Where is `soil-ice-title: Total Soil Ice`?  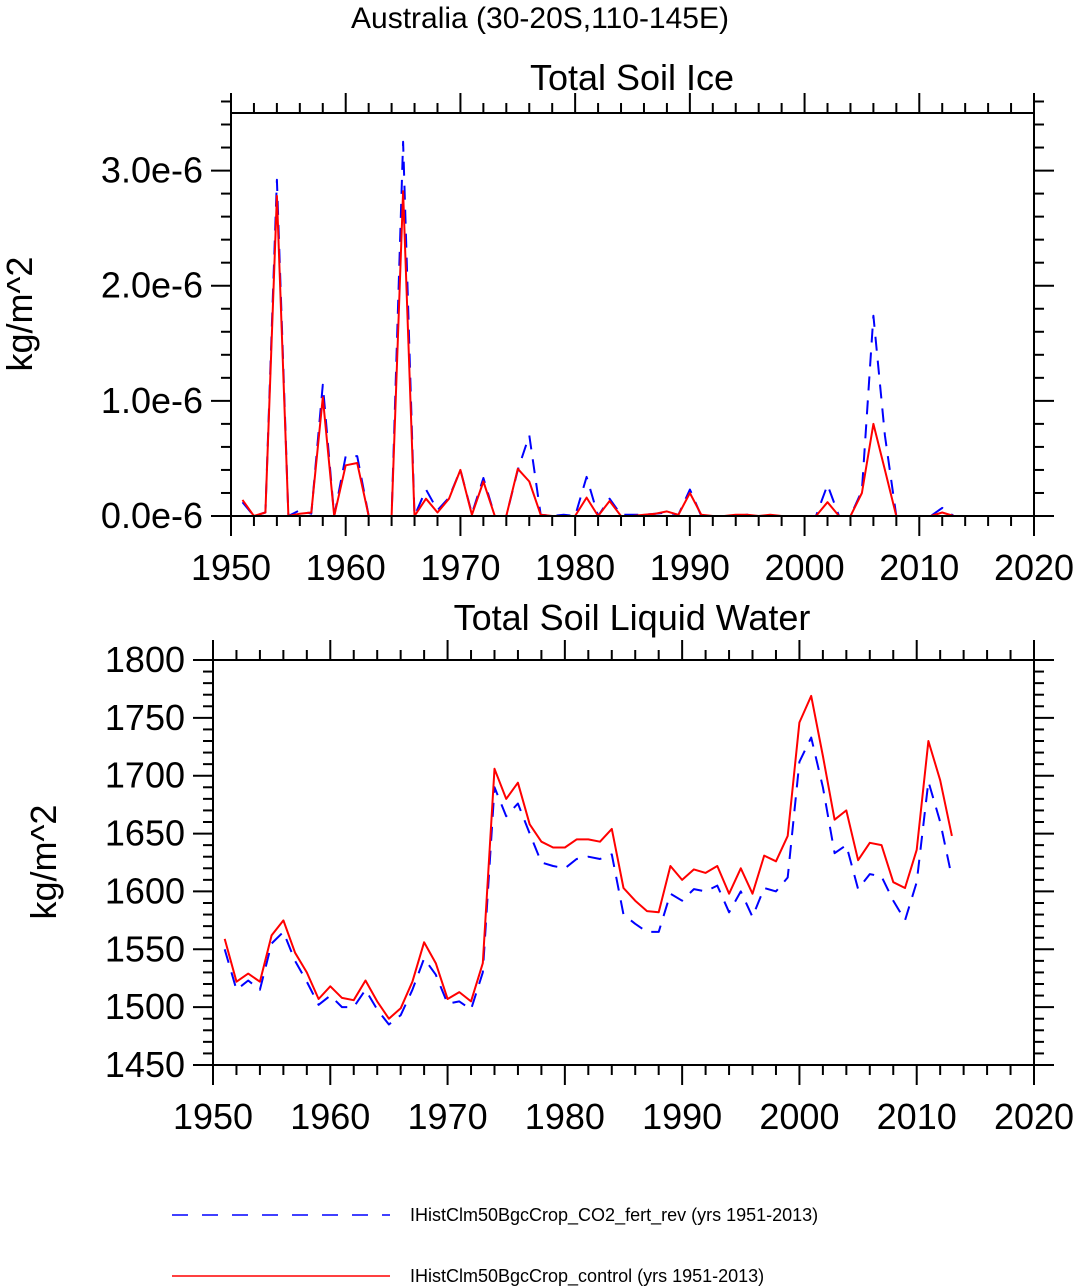
soil-ice-title: Total Soil Ice is located at coordinates (632, 77).